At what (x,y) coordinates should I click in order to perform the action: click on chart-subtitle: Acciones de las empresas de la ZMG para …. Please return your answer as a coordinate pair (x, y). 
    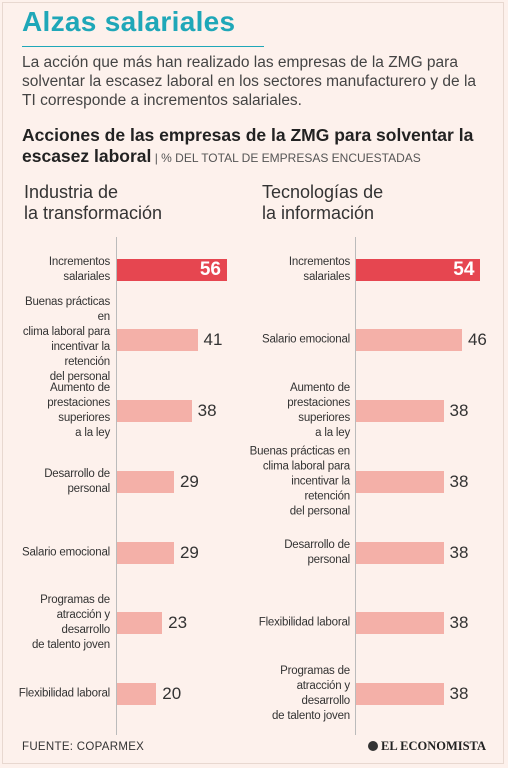
    Looking at the image, I should click on (257, 147).